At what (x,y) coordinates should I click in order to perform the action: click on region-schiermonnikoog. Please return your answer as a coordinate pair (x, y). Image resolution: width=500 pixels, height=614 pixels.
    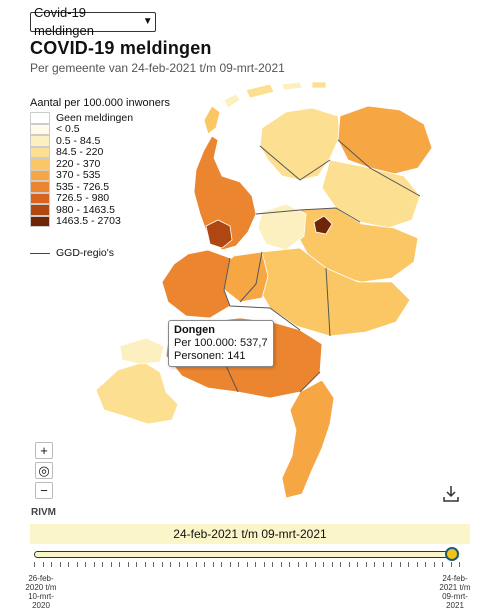
    Looking at the image, I should click on (319, 85).